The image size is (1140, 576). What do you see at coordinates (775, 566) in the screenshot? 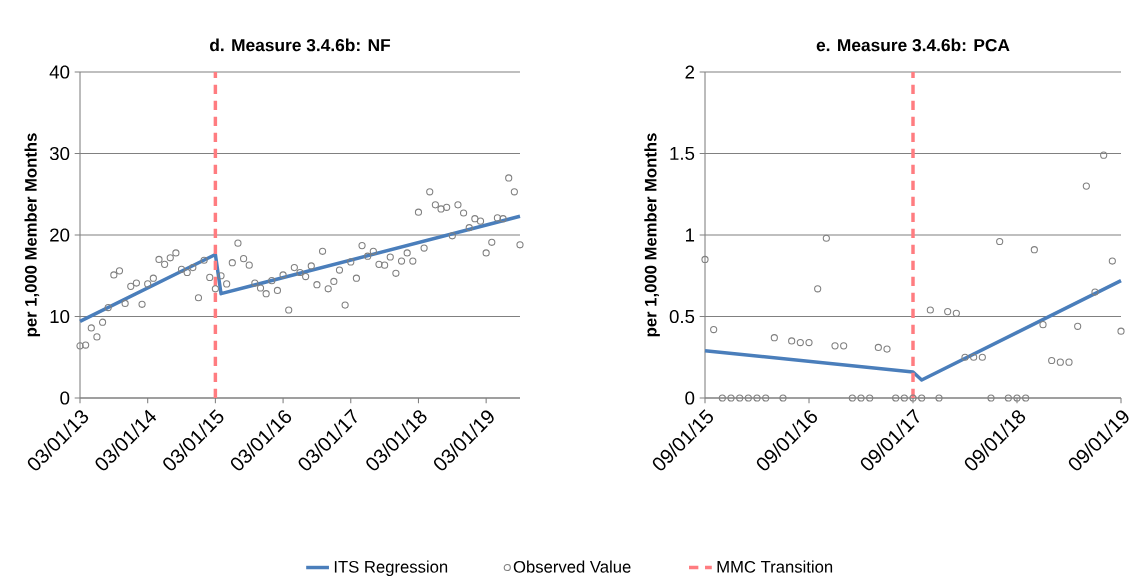
I see `legend-label: MMC Transition` at bounding box center [775, 566].